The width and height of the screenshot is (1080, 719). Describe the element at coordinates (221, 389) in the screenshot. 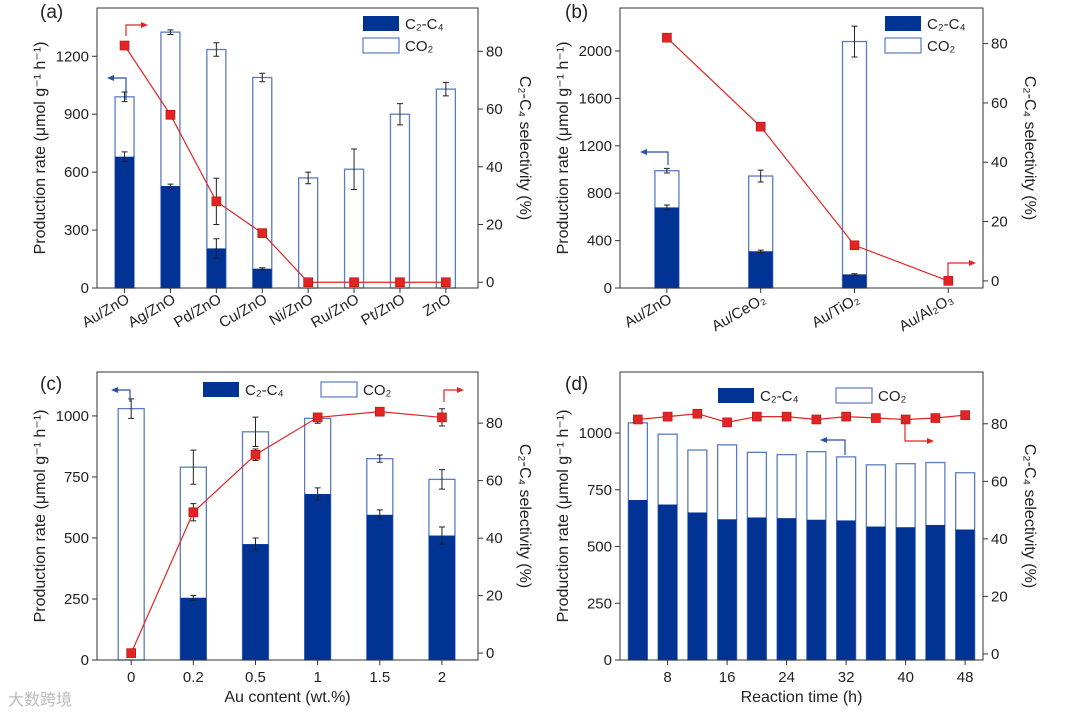

I see `legend-swatch-c2c4` at that location.